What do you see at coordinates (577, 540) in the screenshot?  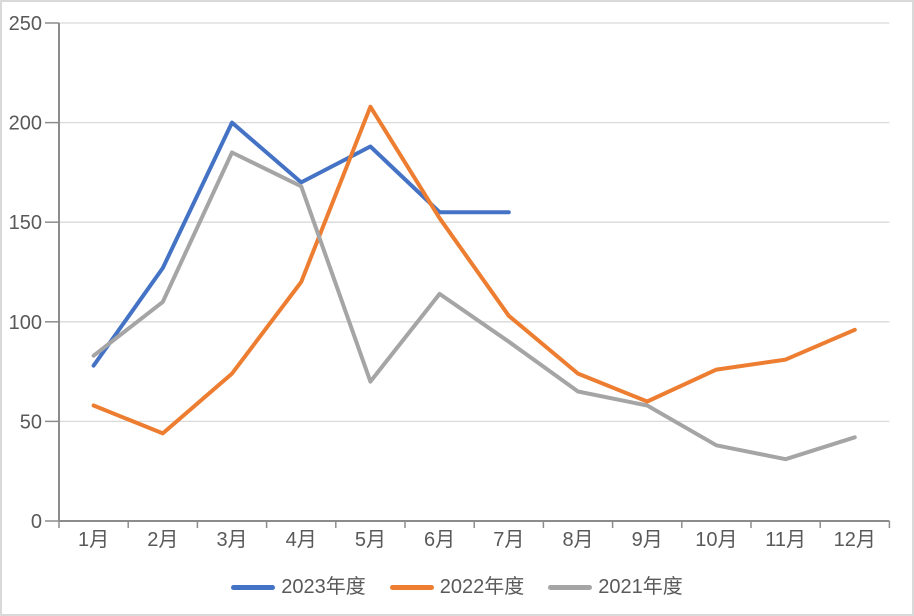 I see `x-tick-label: 8月` at bounding box center [577, 540].